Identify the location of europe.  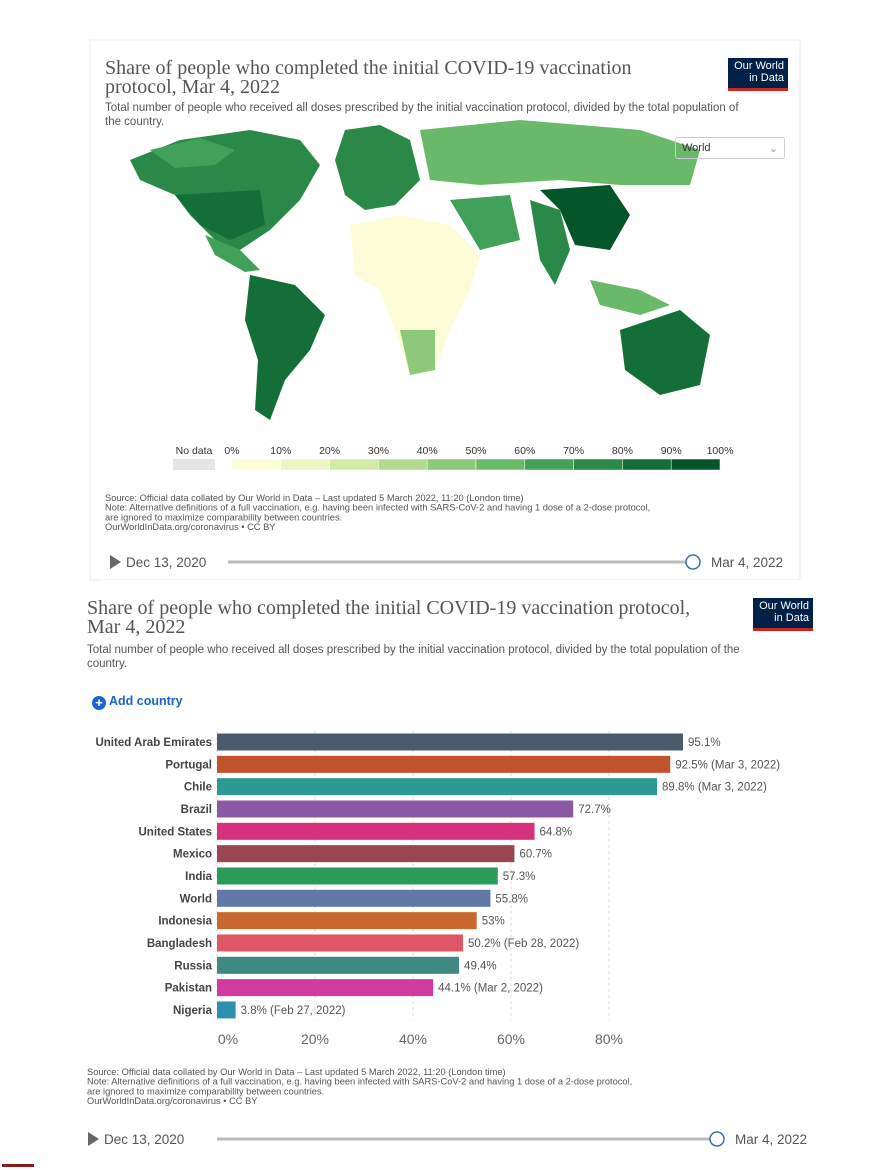
(377, 167).